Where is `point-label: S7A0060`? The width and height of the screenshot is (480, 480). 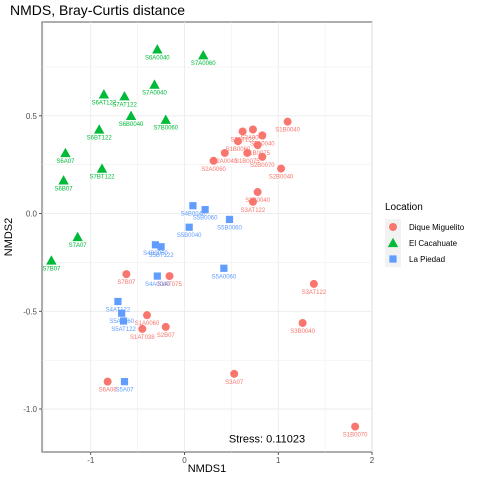
point-label: S7A0060 is located at coordinates (203, 64).